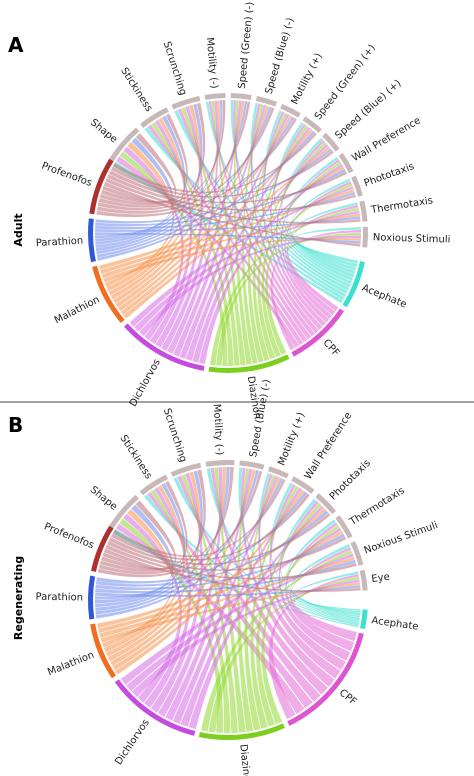 This screenshot has width=474, height=776. What do you see at coordinates (18, 229) in the screenshot?
I see `row-label: Adult` at bounding box center [18, 229].